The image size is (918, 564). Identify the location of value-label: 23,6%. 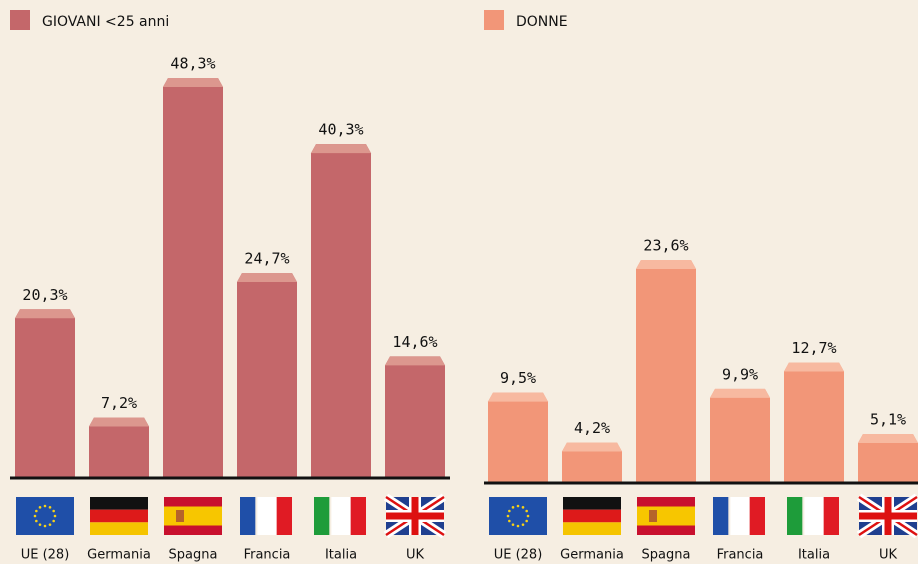
(665, 246).